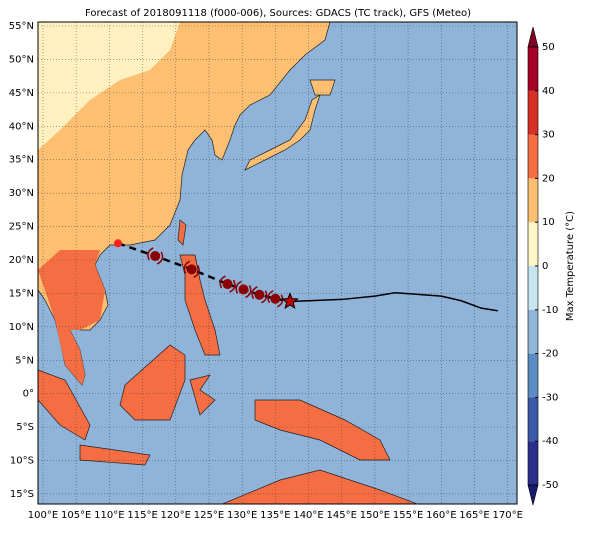 The height and width of the screenshot is (533, 592). Describe the element at coordinates (28, 394) in the screenshot. I see `lat-tick-label: 0°` at that location.